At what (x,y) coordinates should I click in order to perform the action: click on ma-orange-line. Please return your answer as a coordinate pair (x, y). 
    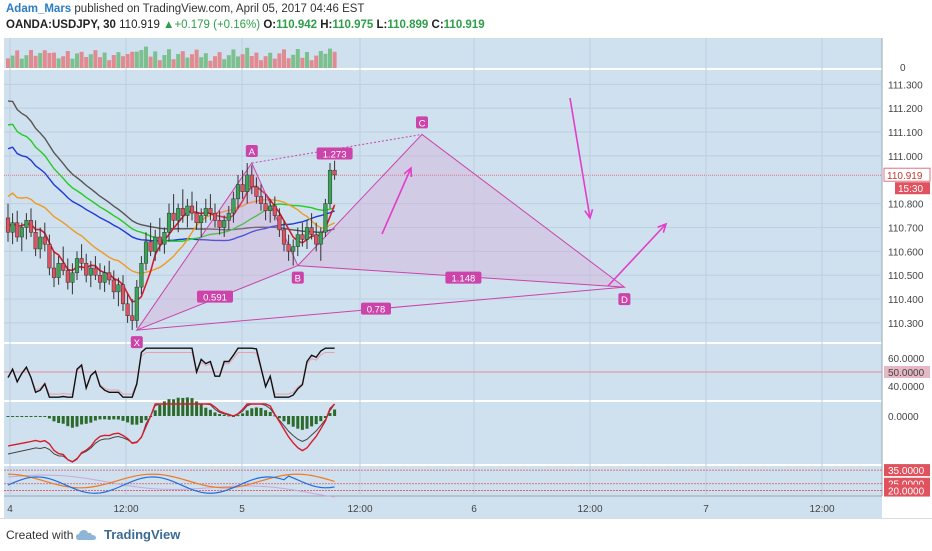
    Looking at the image, I should click on (171, 233).